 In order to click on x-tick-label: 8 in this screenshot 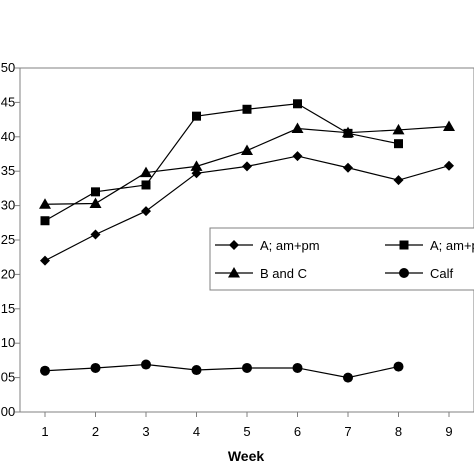, I will do `click(398, 431)`.